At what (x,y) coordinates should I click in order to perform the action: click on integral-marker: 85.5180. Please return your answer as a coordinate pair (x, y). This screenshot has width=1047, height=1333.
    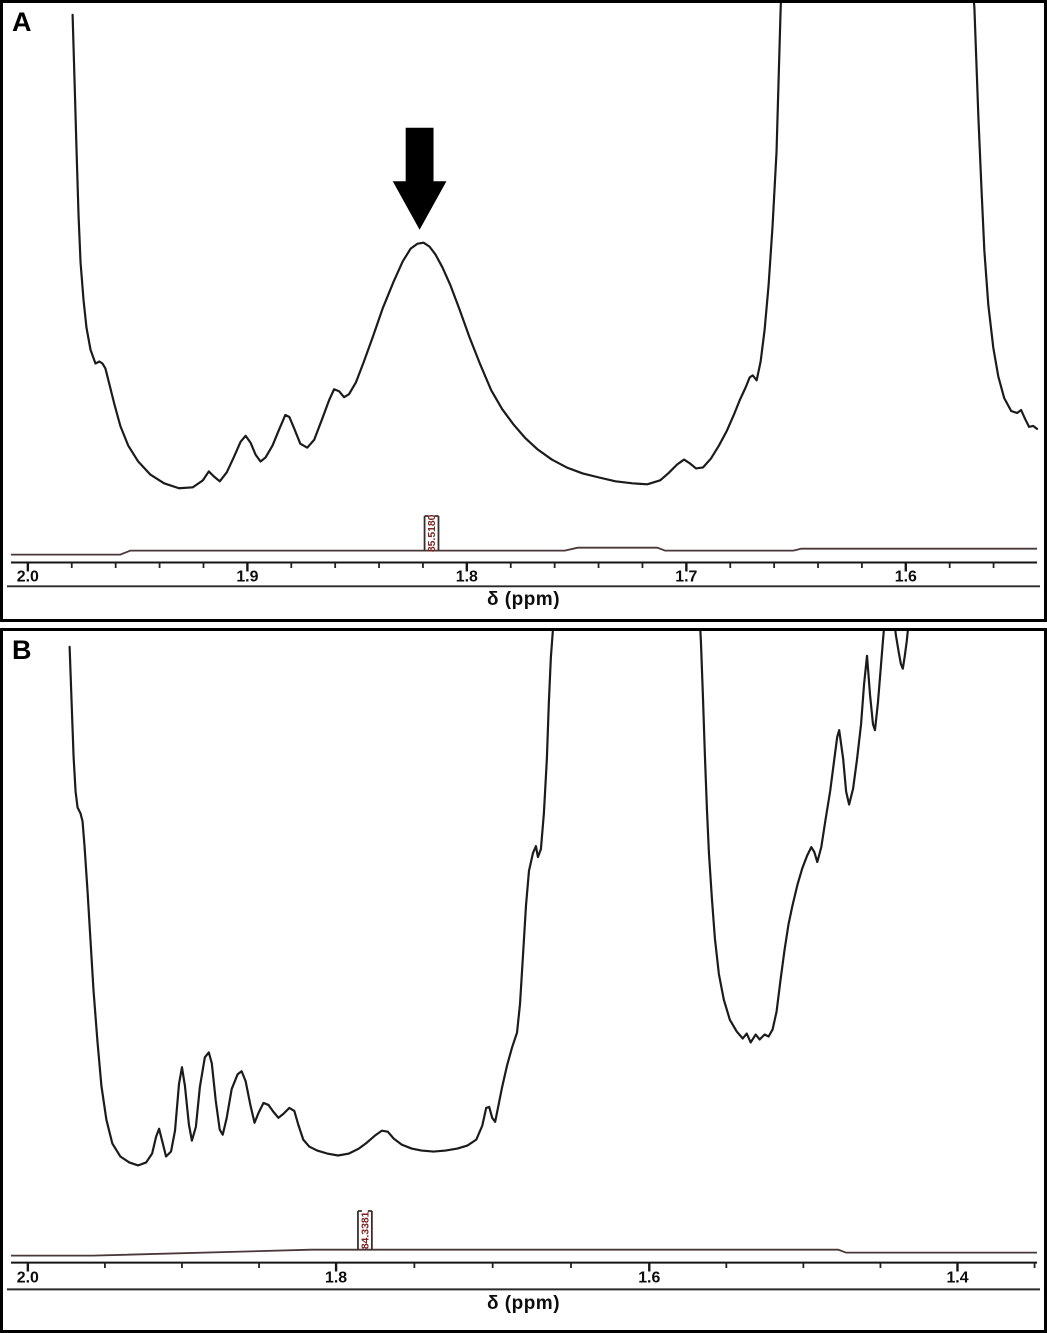
    Looking at the image, I should click on (431, 533).